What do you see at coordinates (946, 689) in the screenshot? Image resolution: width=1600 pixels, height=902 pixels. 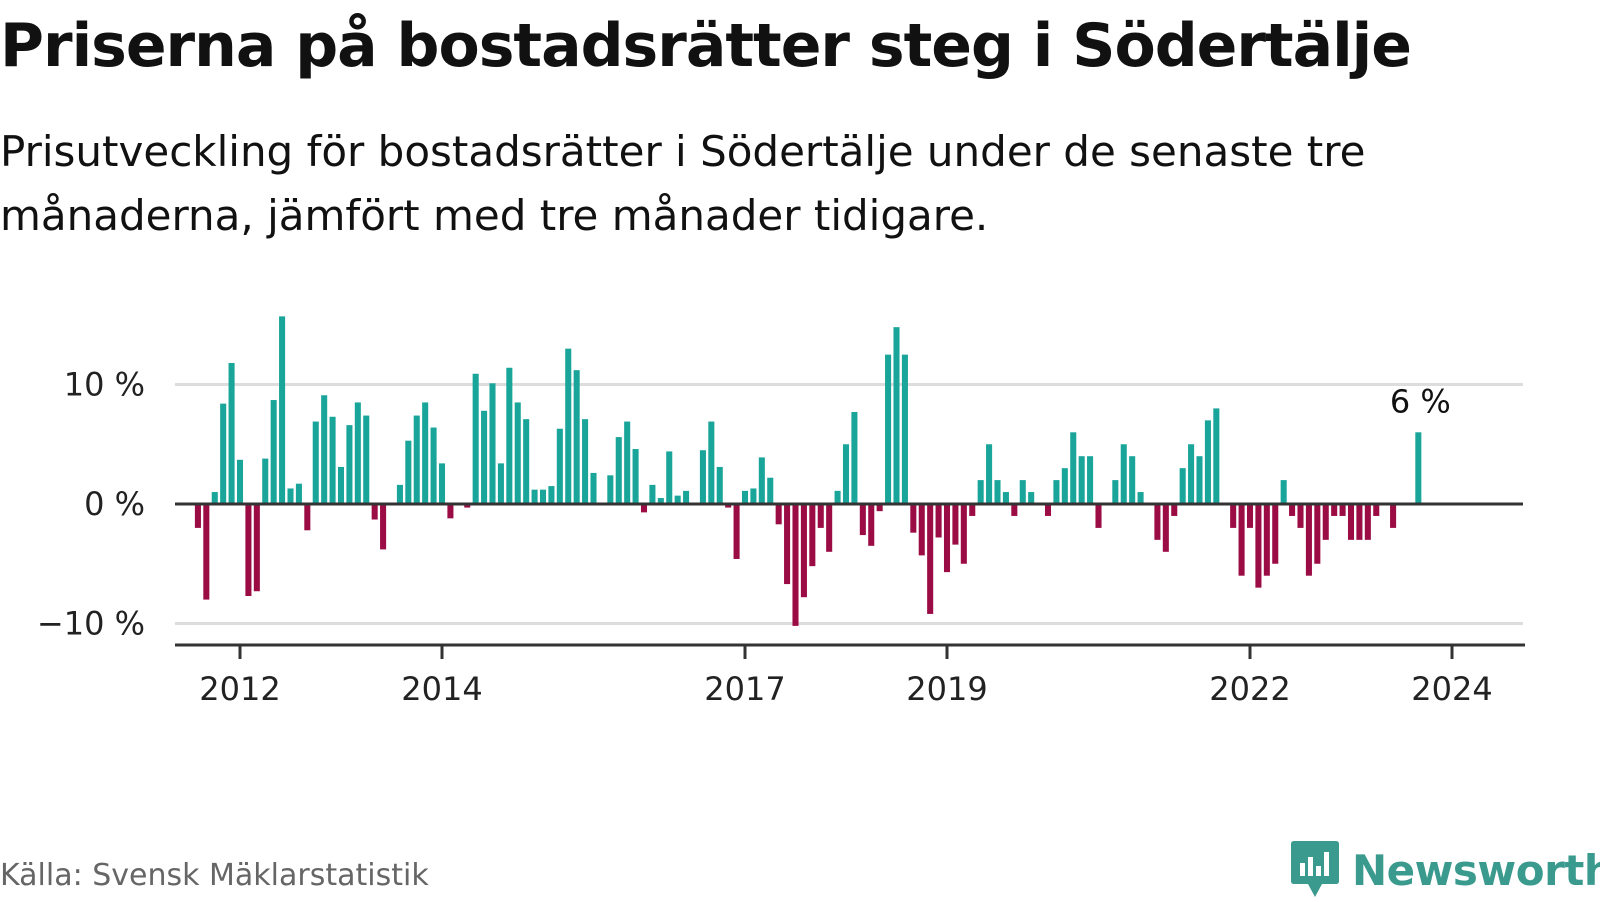 I see `x-tick-label: 2019` at bounding box center [946, 689].